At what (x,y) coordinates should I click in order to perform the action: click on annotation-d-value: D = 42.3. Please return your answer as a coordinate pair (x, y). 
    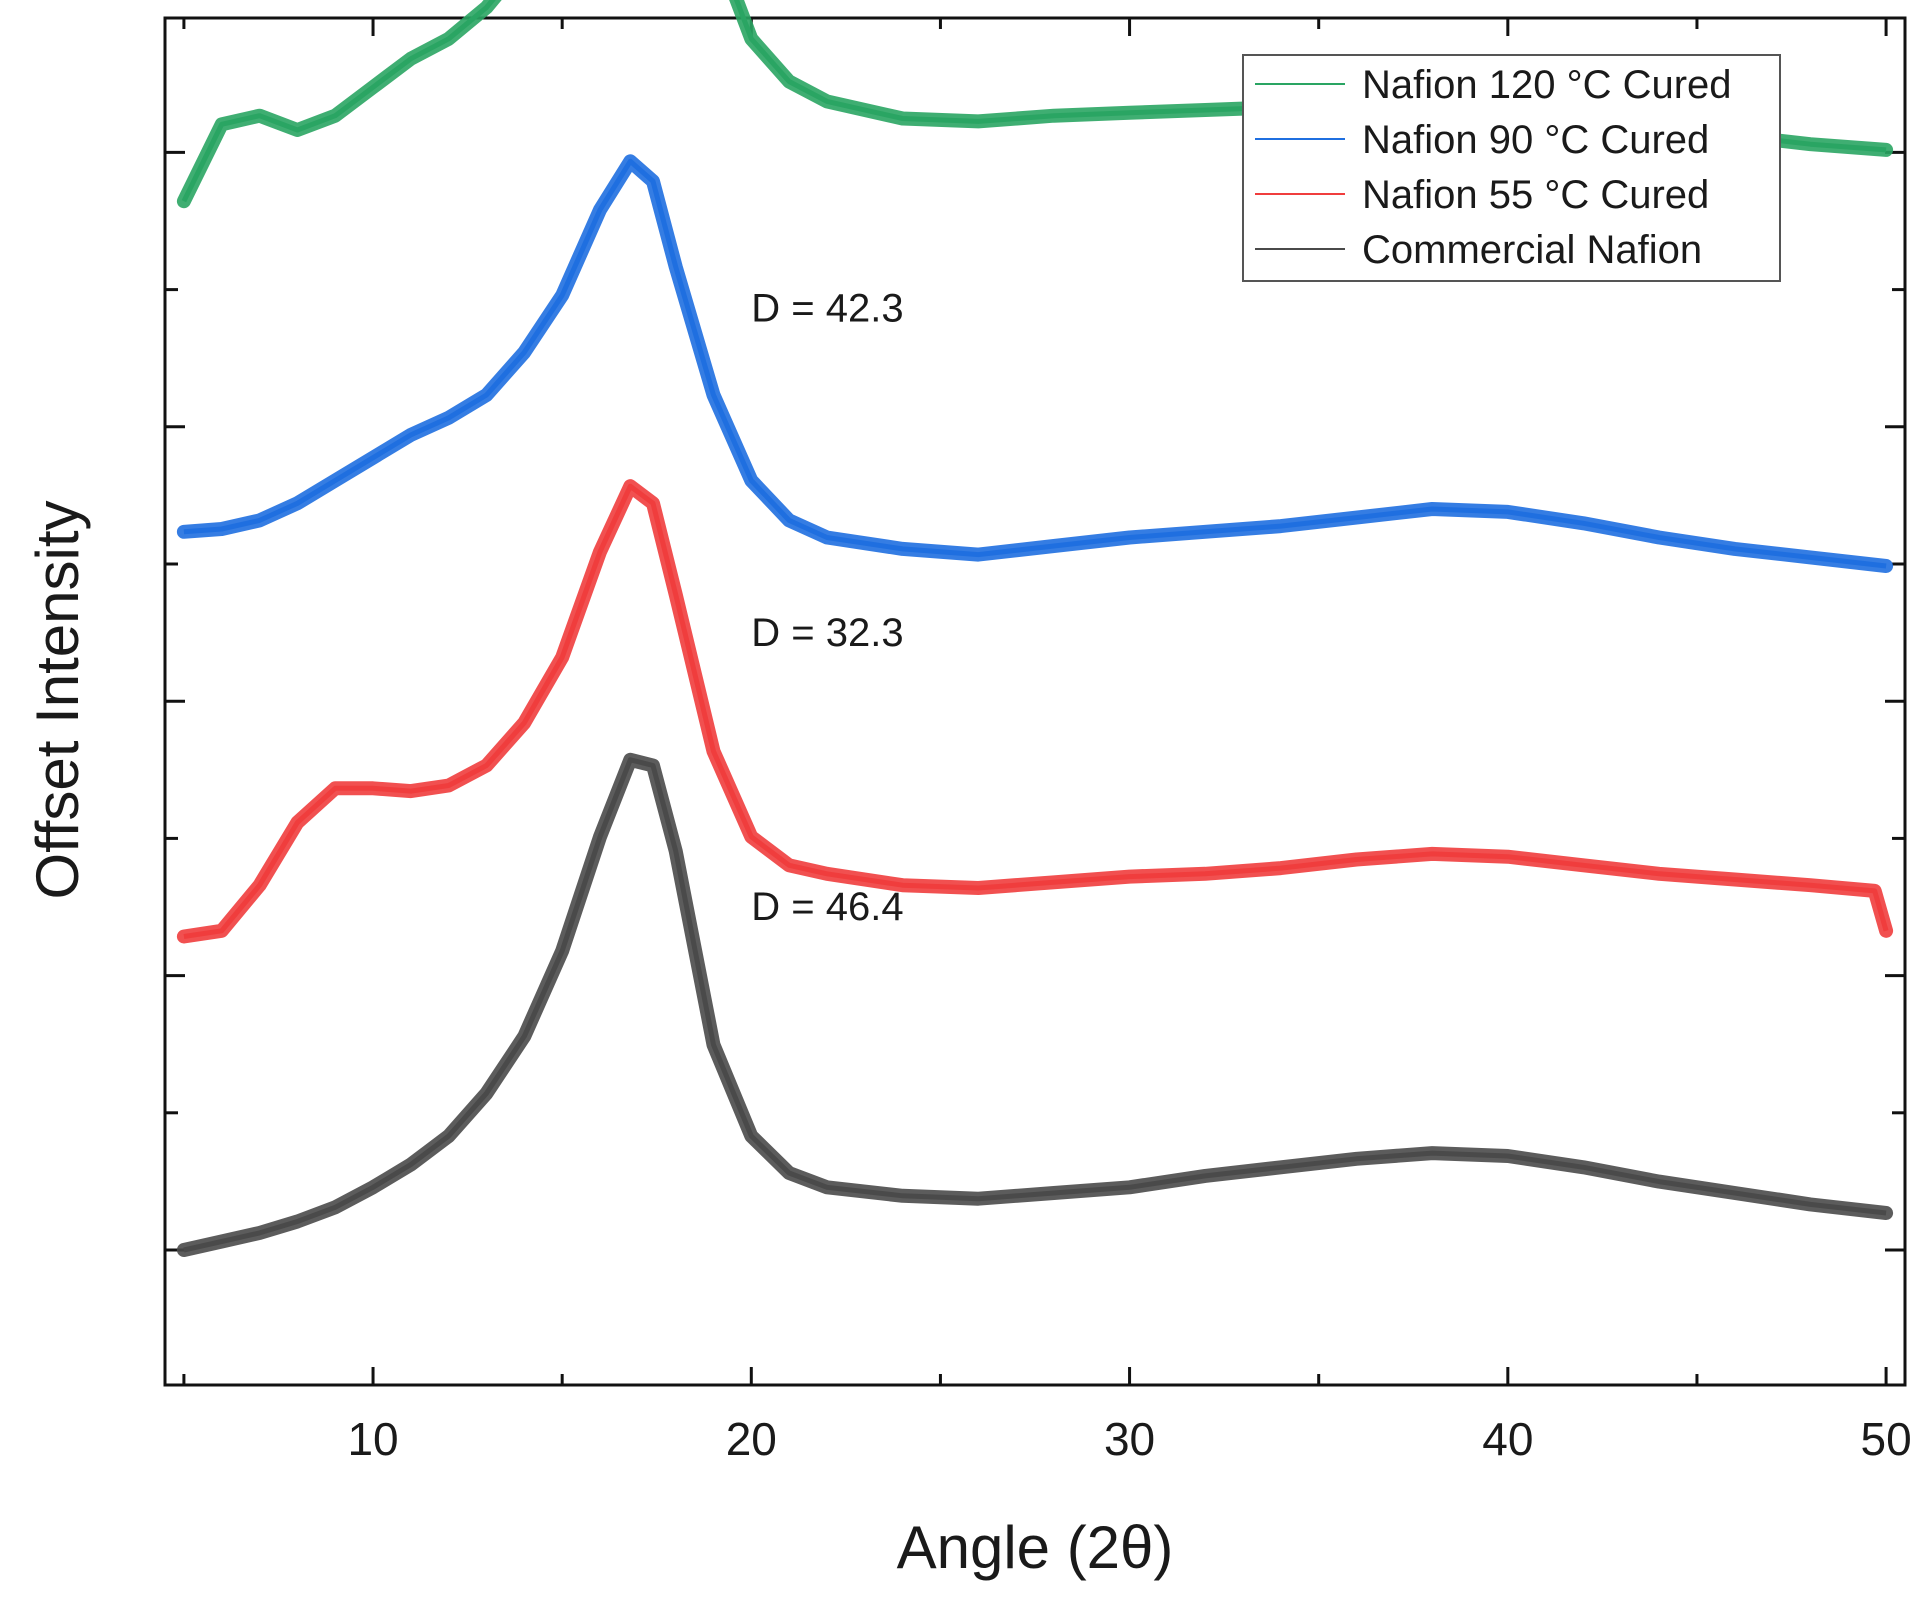
    Looking at the image, I should click on (827, 308).